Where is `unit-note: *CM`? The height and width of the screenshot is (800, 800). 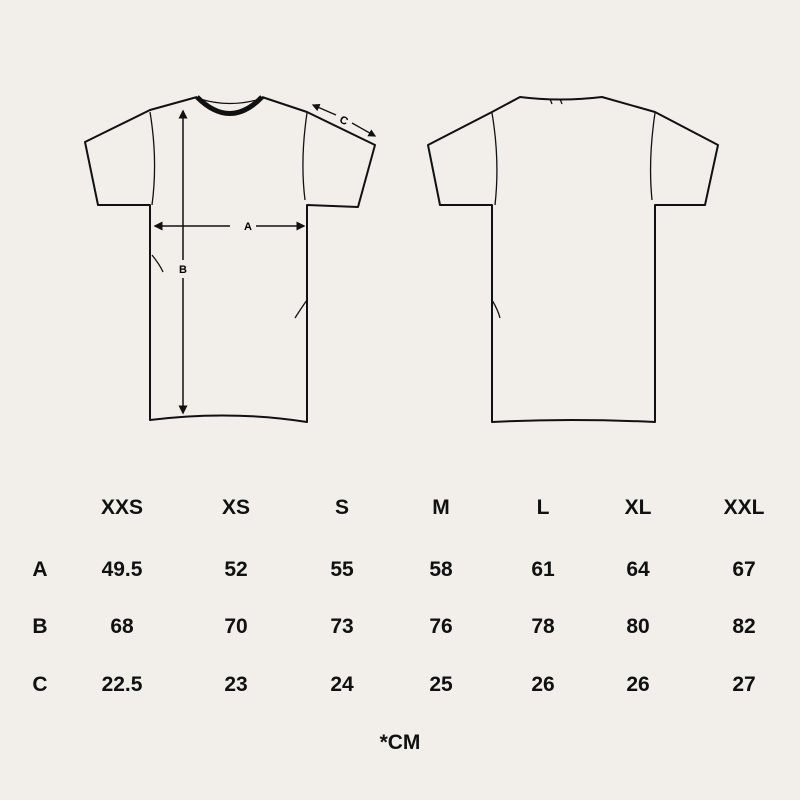 unit-note: *CM is located at coordinates (400, 742).